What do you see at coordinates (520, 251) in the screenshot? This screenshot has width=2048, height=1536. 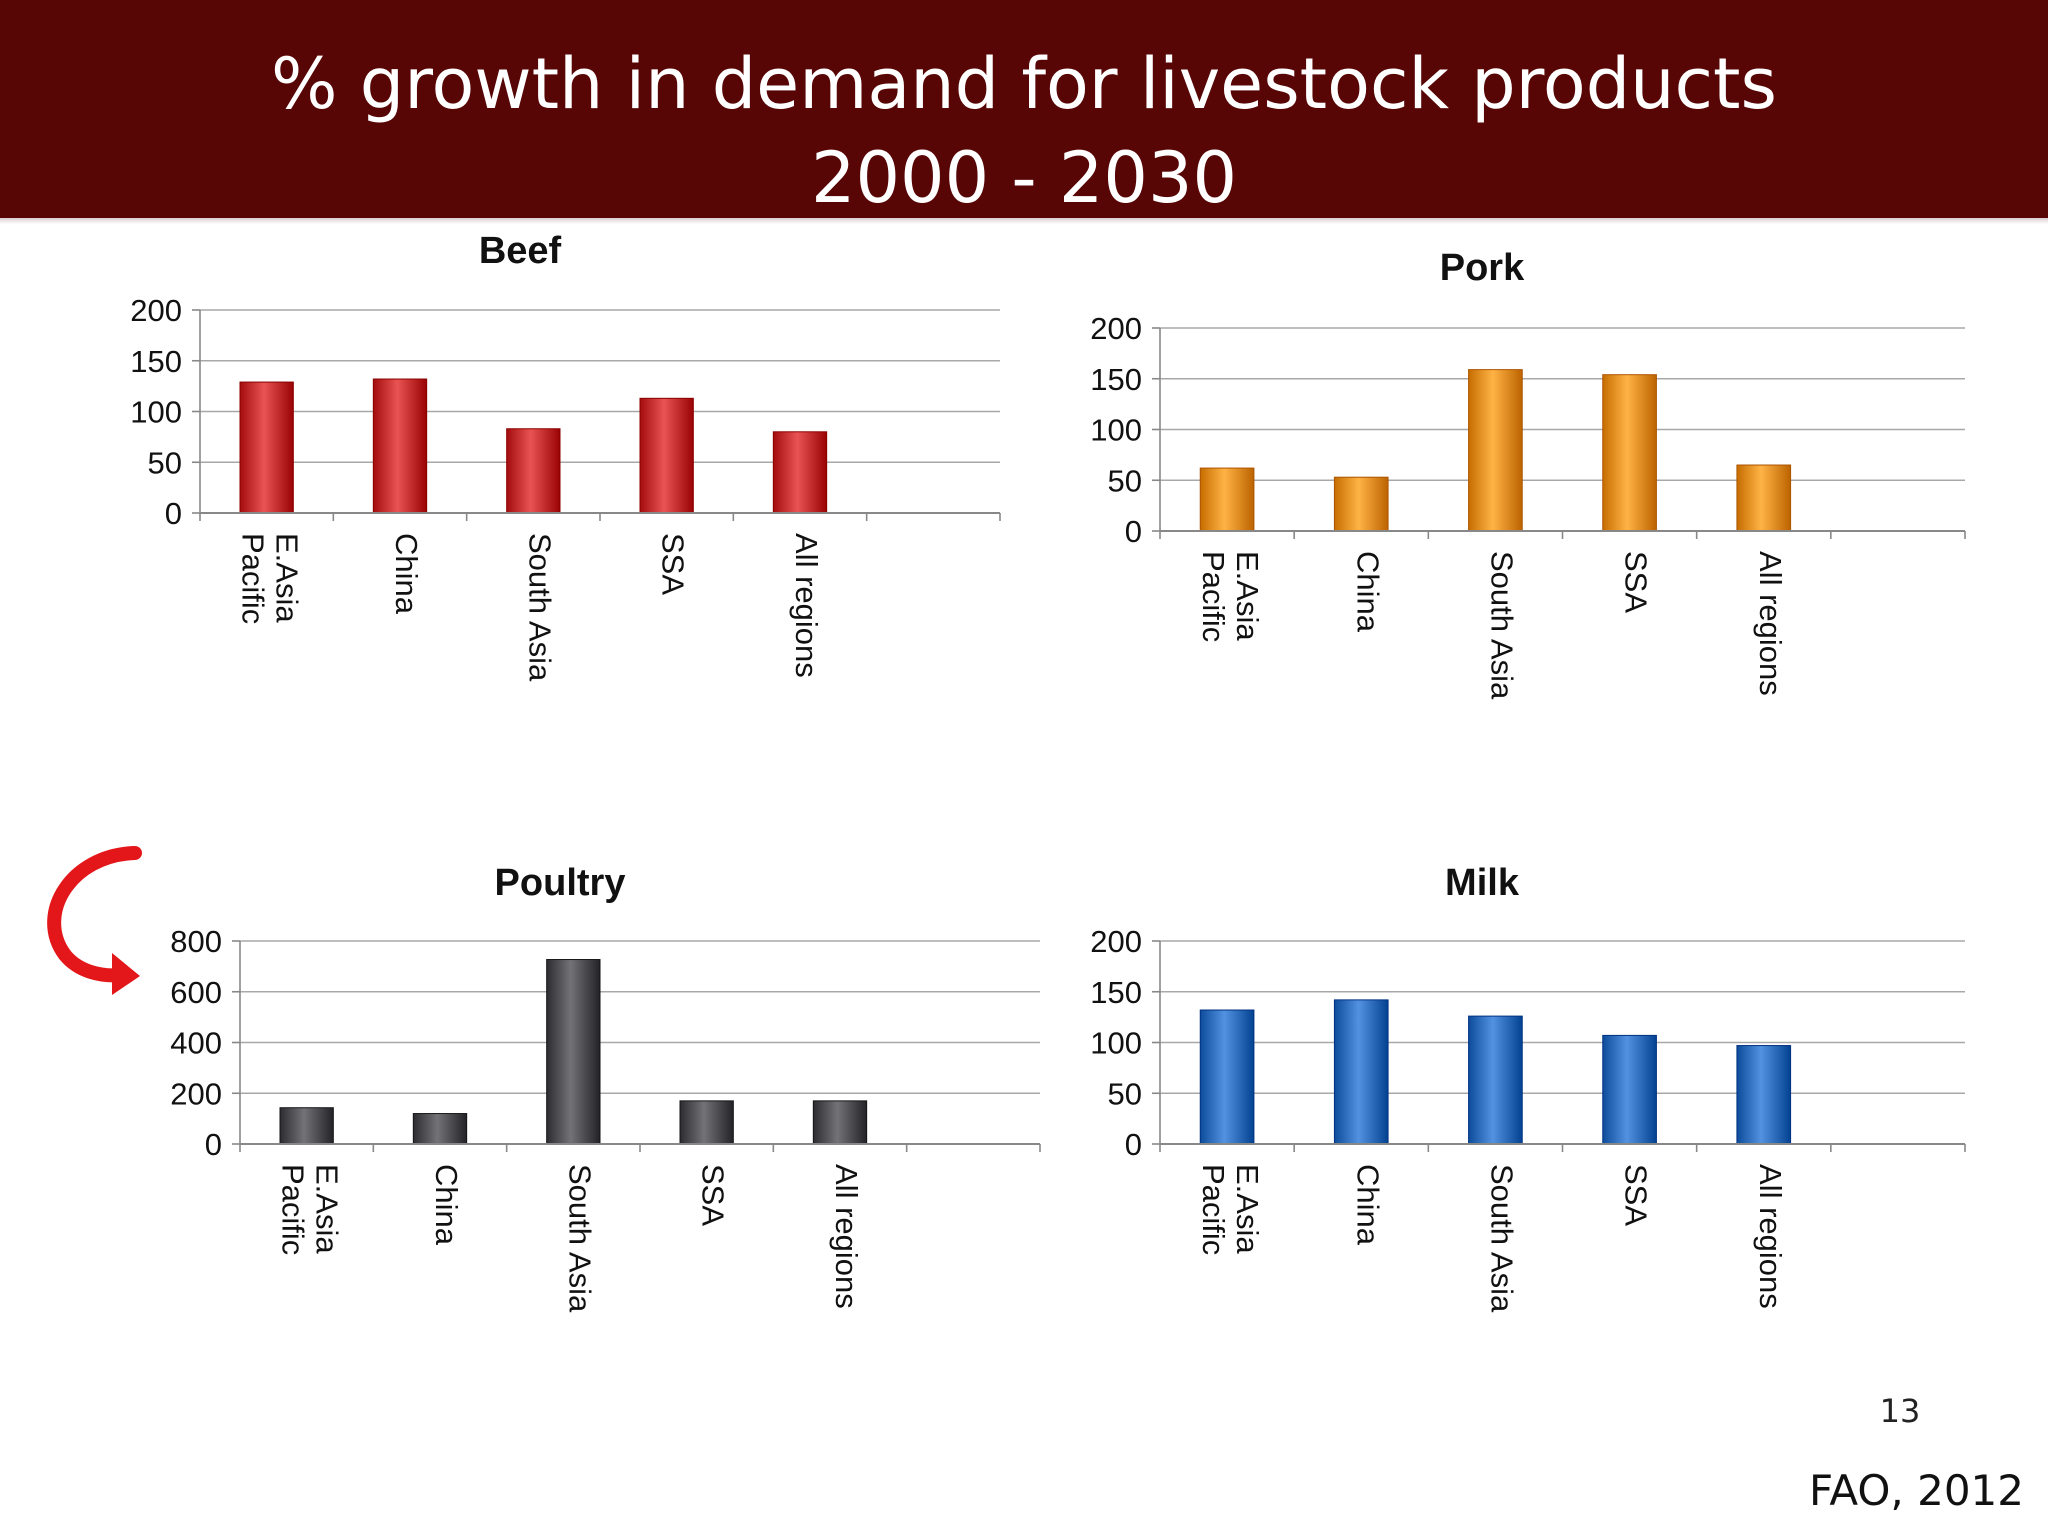 I see `chart-title: Beef` at bounding box center [520, 251].